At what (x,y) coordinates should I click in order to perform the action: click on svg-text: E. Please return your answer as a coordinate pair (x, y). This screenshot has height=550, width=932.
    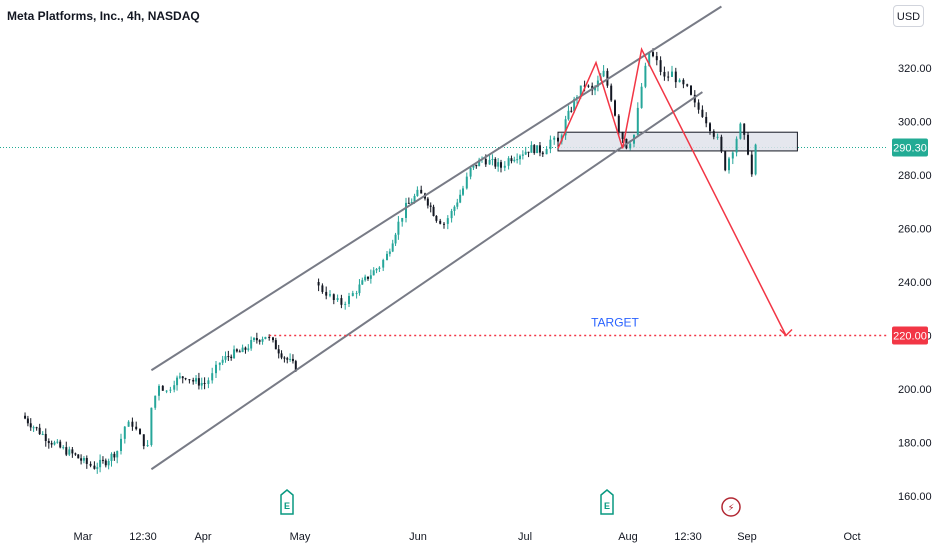
    Looking at the image, I should click on (607, 506).